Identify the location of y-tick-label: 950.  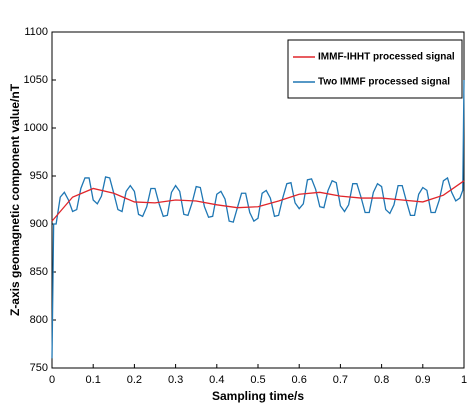
(39, 176).